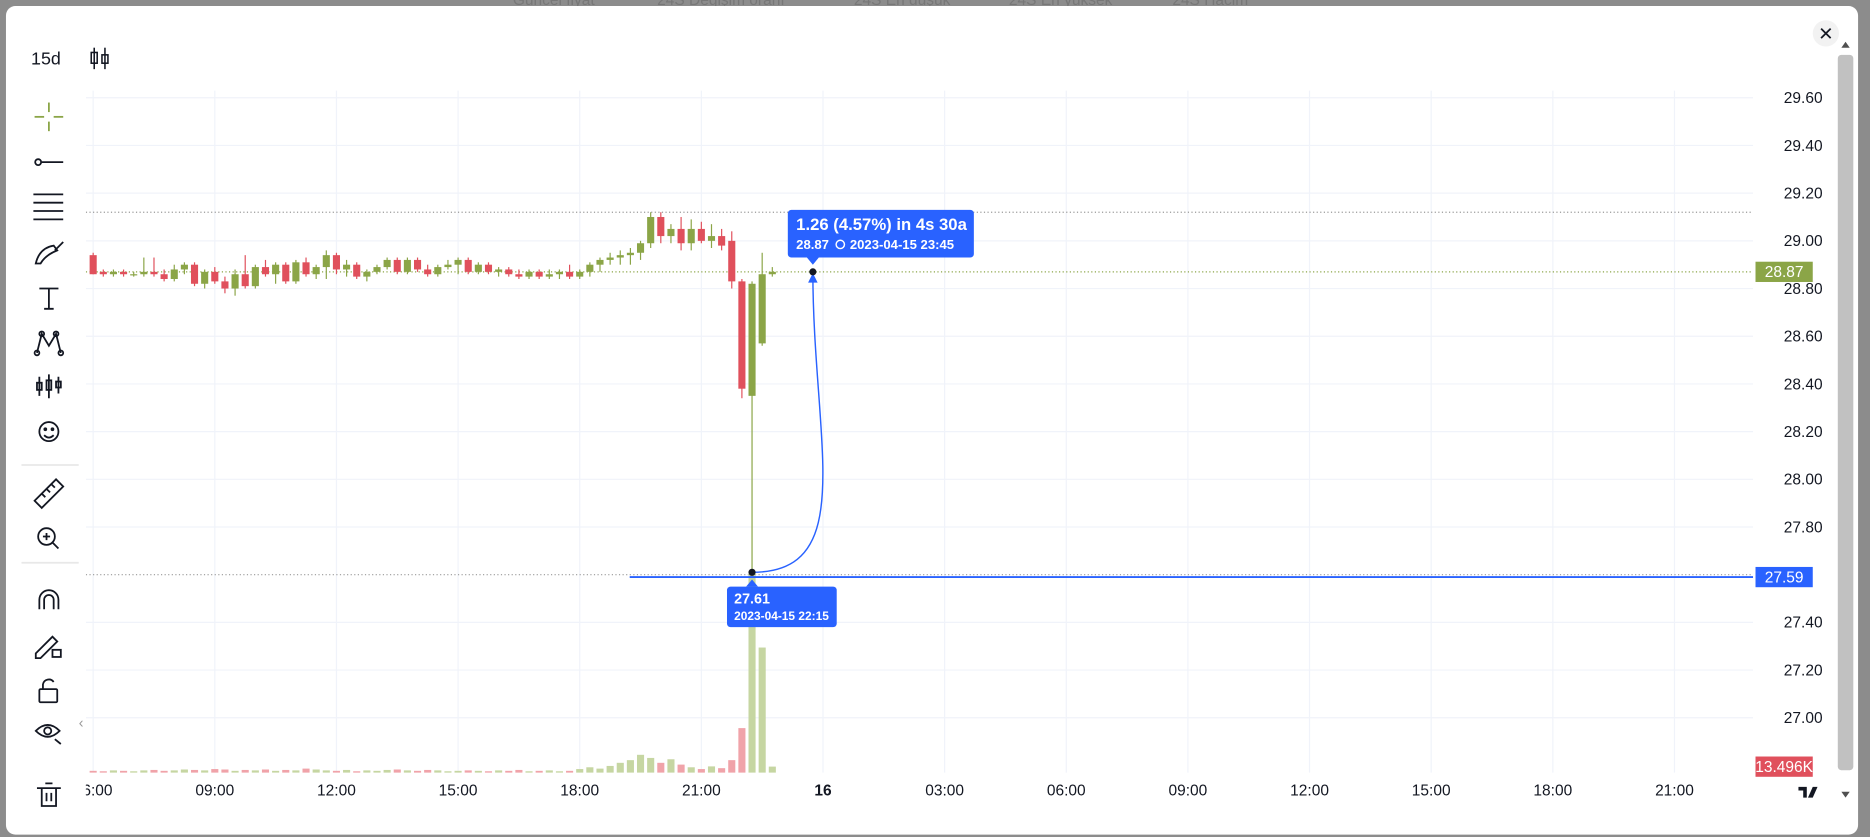  I want to click on chart-type-button, so click(99, 58).